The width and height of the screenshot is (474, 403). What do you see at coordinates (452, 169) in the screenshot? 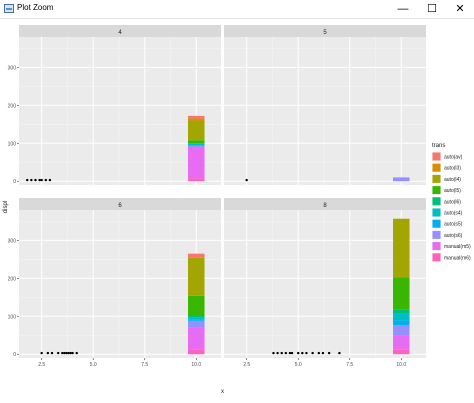
I see `legend-label: auto(l3)` at bounding box center [452, 169].